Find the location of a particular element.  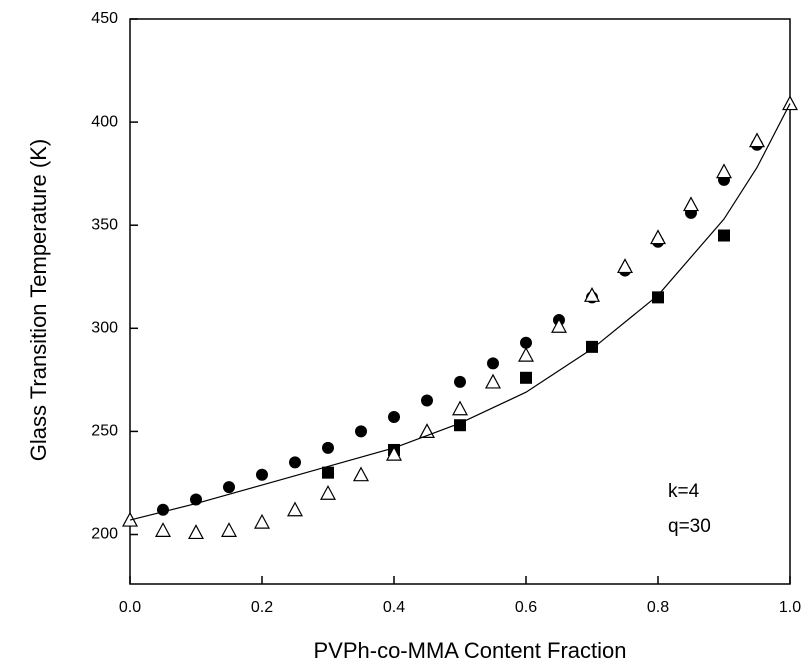

x-tick-label: 0.0 is located at coordinates (130, 607).